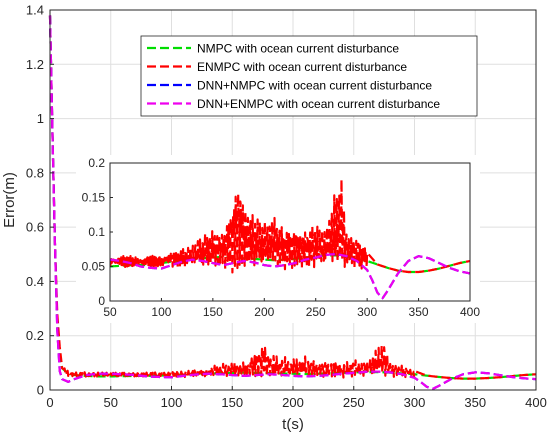  Describe the element at coordinates (94, 198) in the screenshot. I see `inset-y-tick-label: 0.15` at that location.